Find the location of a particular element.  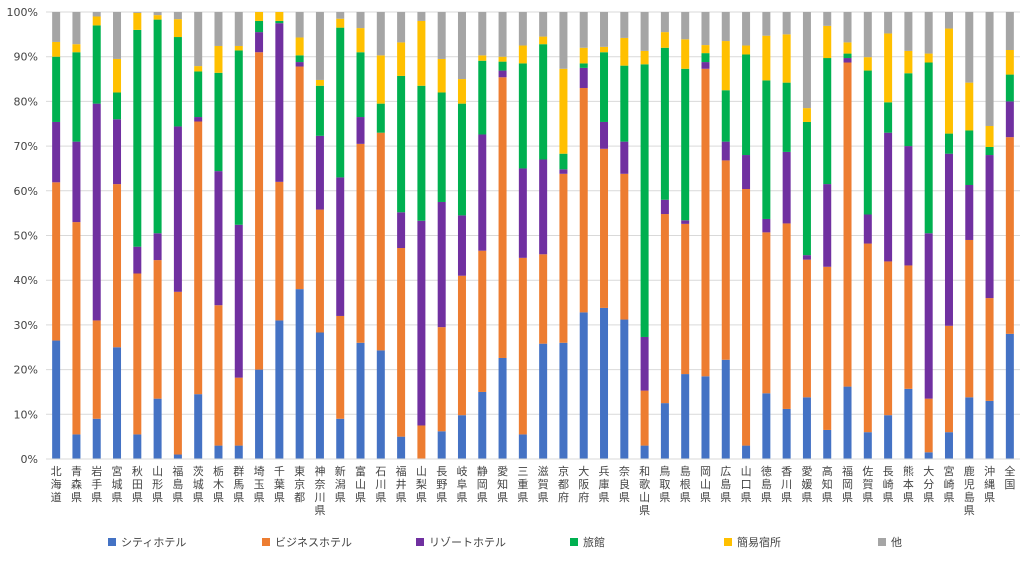

x-tick-label: 北海道 is located at coordinates (56, 484).